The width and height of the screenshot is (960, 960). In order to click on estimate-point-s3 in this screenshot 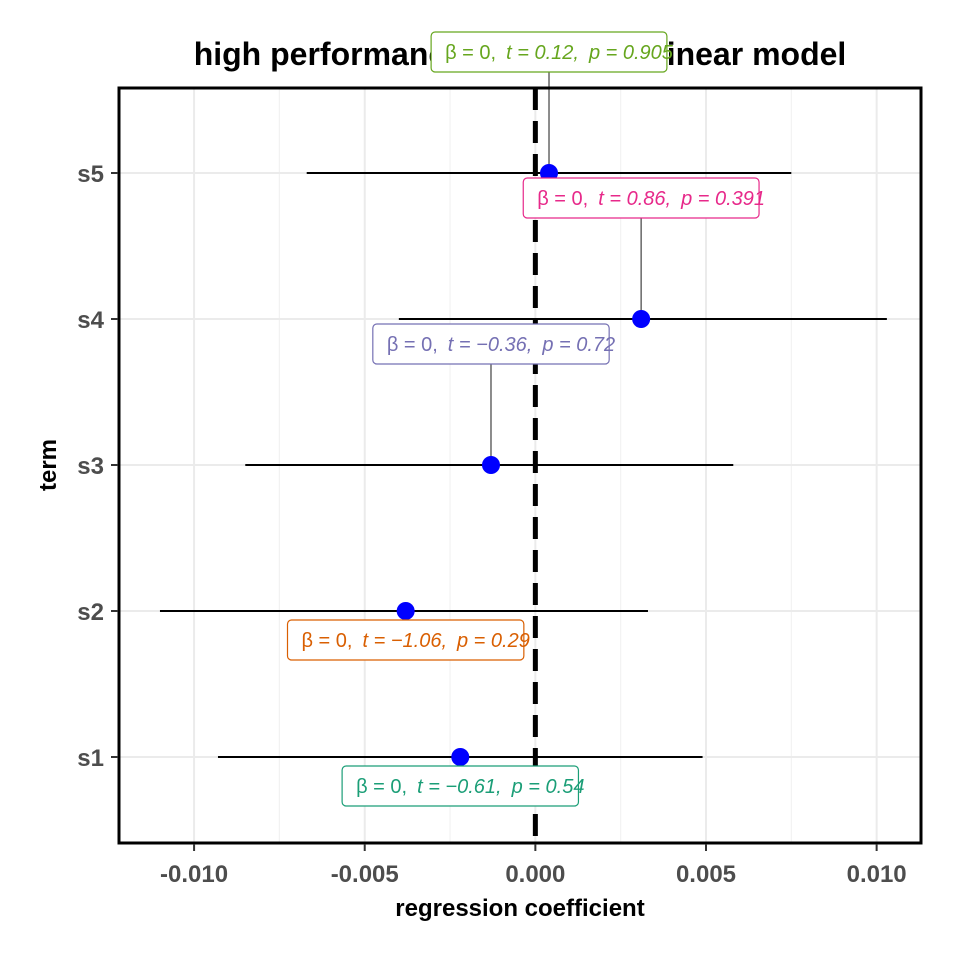, I will do `click(490, 465)`.